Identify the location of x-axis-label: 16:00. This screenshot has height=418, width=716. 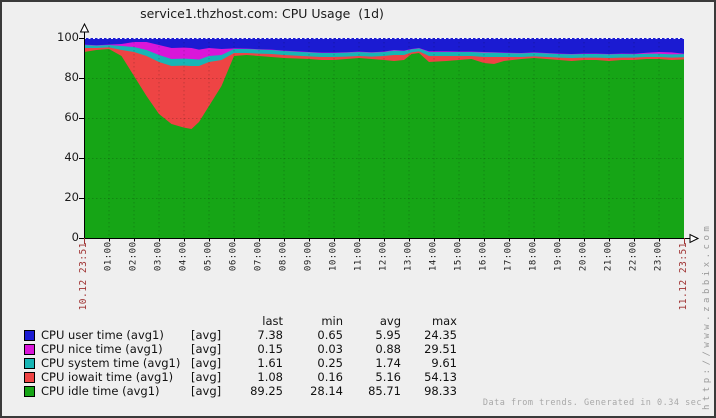
(483, 256).